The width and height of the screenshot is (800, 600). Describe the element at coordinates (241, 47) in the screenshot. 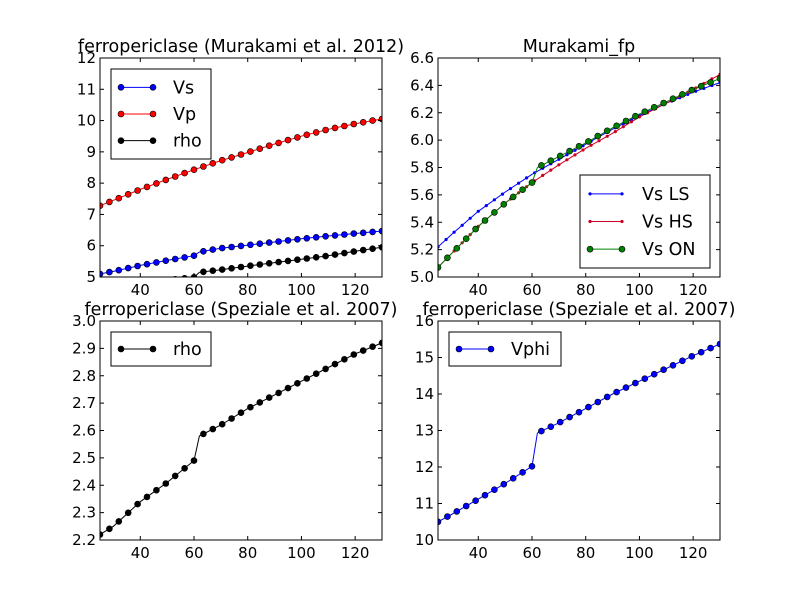

I see `chart-title: ferropericlase (Murakami et al. 2012)` at that location.